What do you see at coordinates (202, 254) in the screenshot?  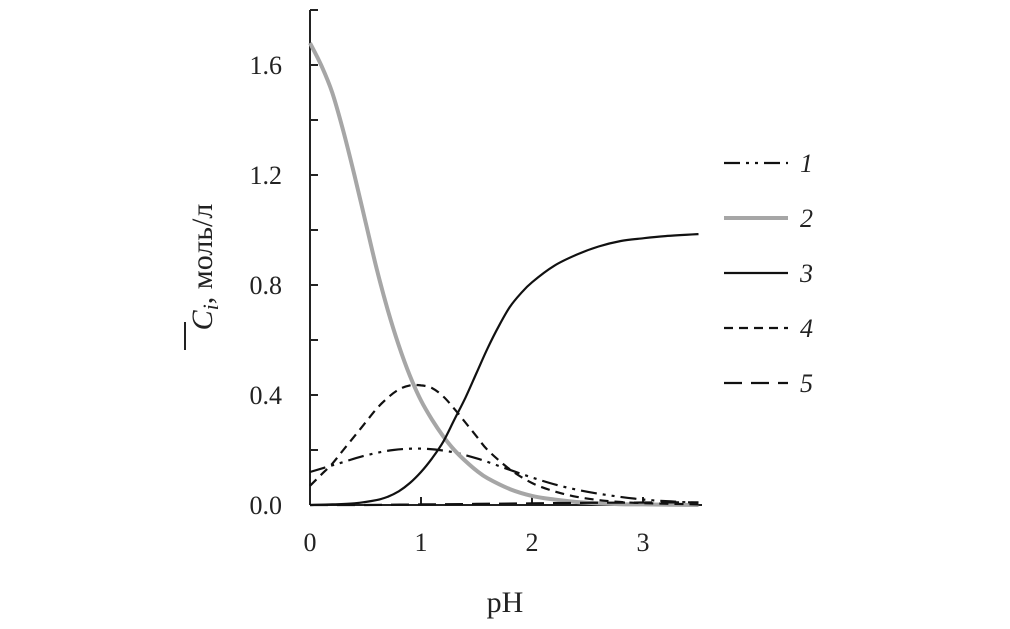 I see `y-axis-unit: , моль/л` at bounding box center [202, 254].